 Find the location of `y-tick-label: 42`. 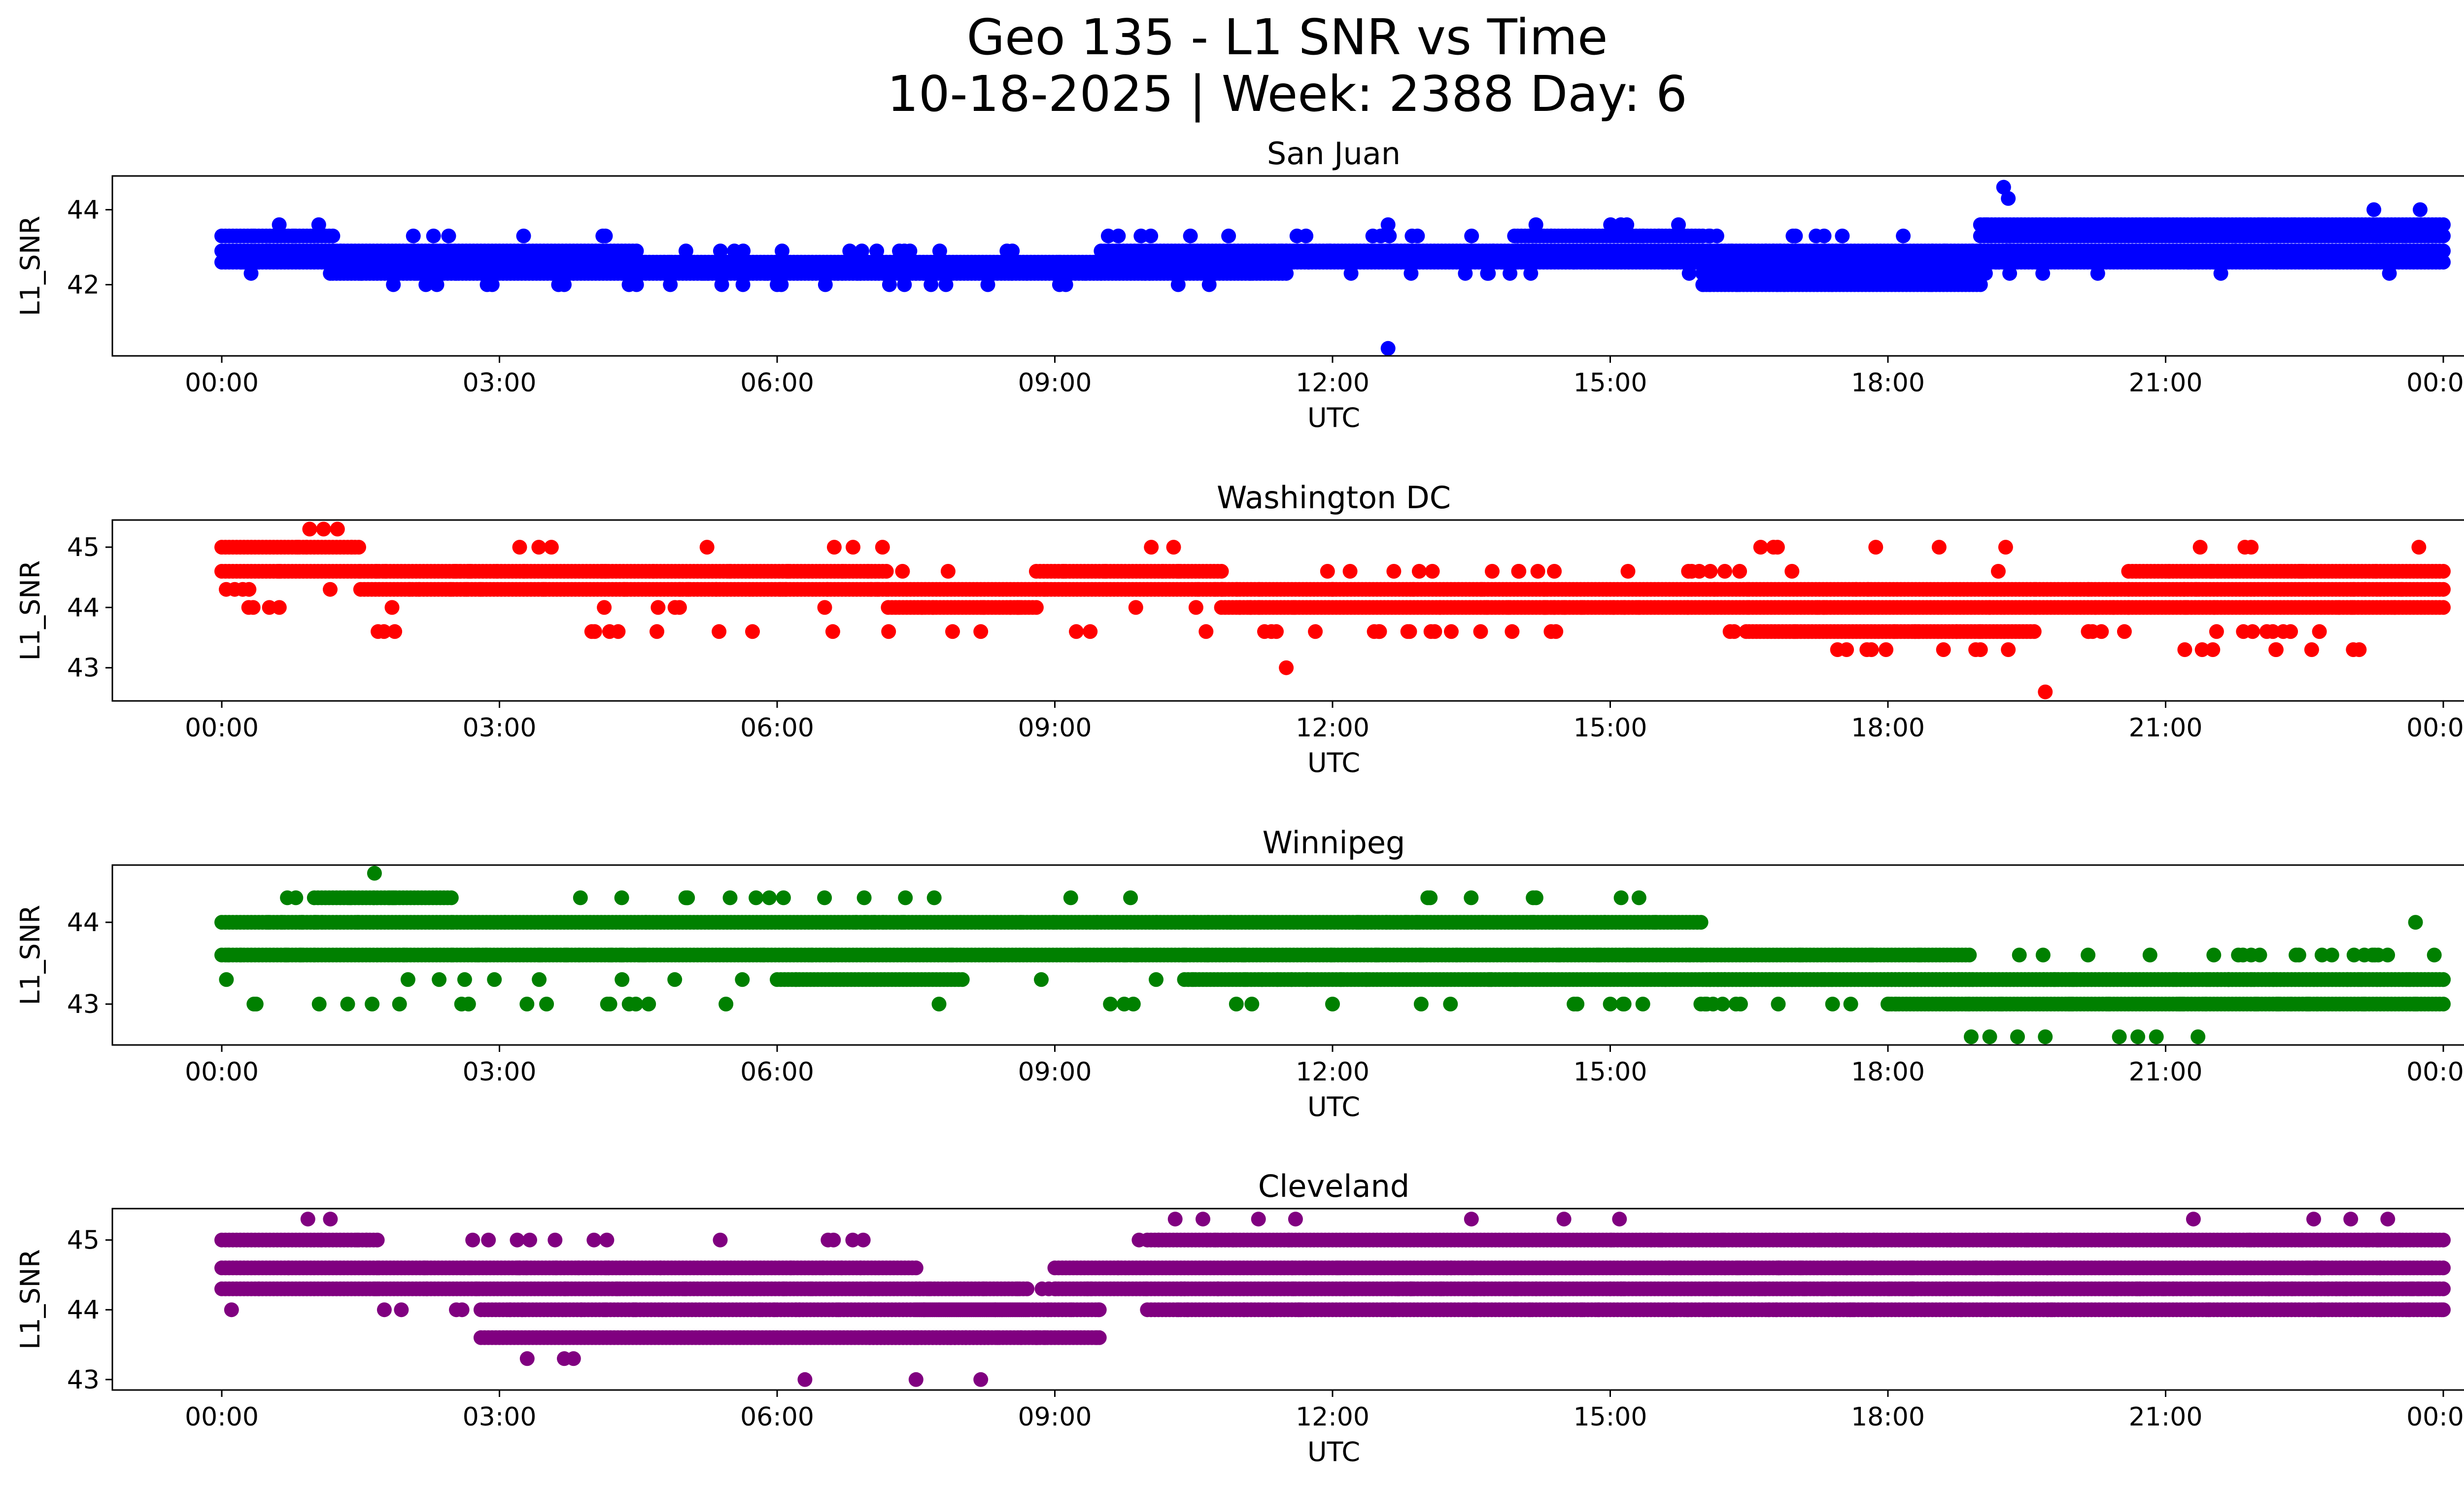

y-tick-label: 42 is located at coordinates (83, 285).